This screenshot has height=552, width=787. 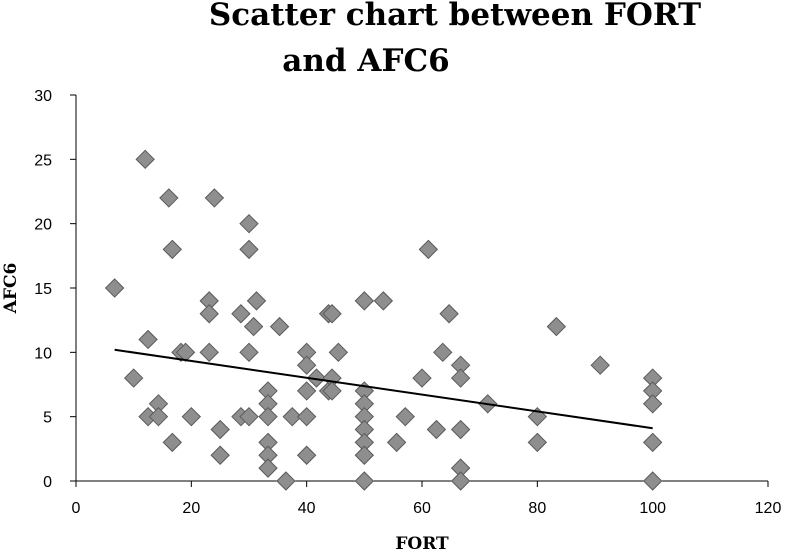 What do you see at coordinates (76, 508) in the screenshot?
I see `x-tick-label: 0` at bounding box center [76, 508].